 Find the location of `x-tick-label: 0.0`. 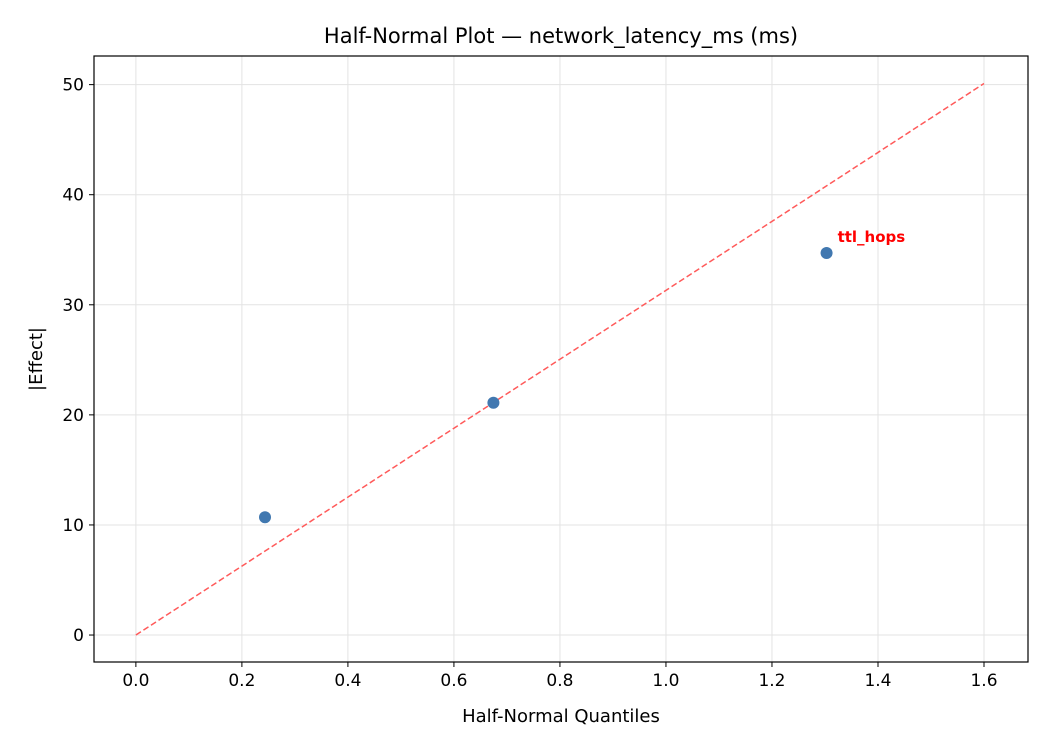

x-tick-label: 0.0 is located at coordinates (135, 681).